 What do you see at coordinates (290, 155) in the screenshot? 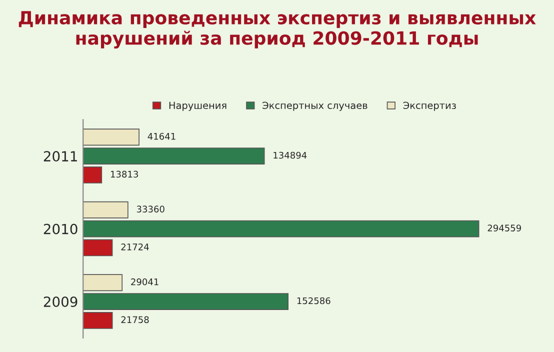
I see `data-label: 134894` at bounding box center [290, 155].